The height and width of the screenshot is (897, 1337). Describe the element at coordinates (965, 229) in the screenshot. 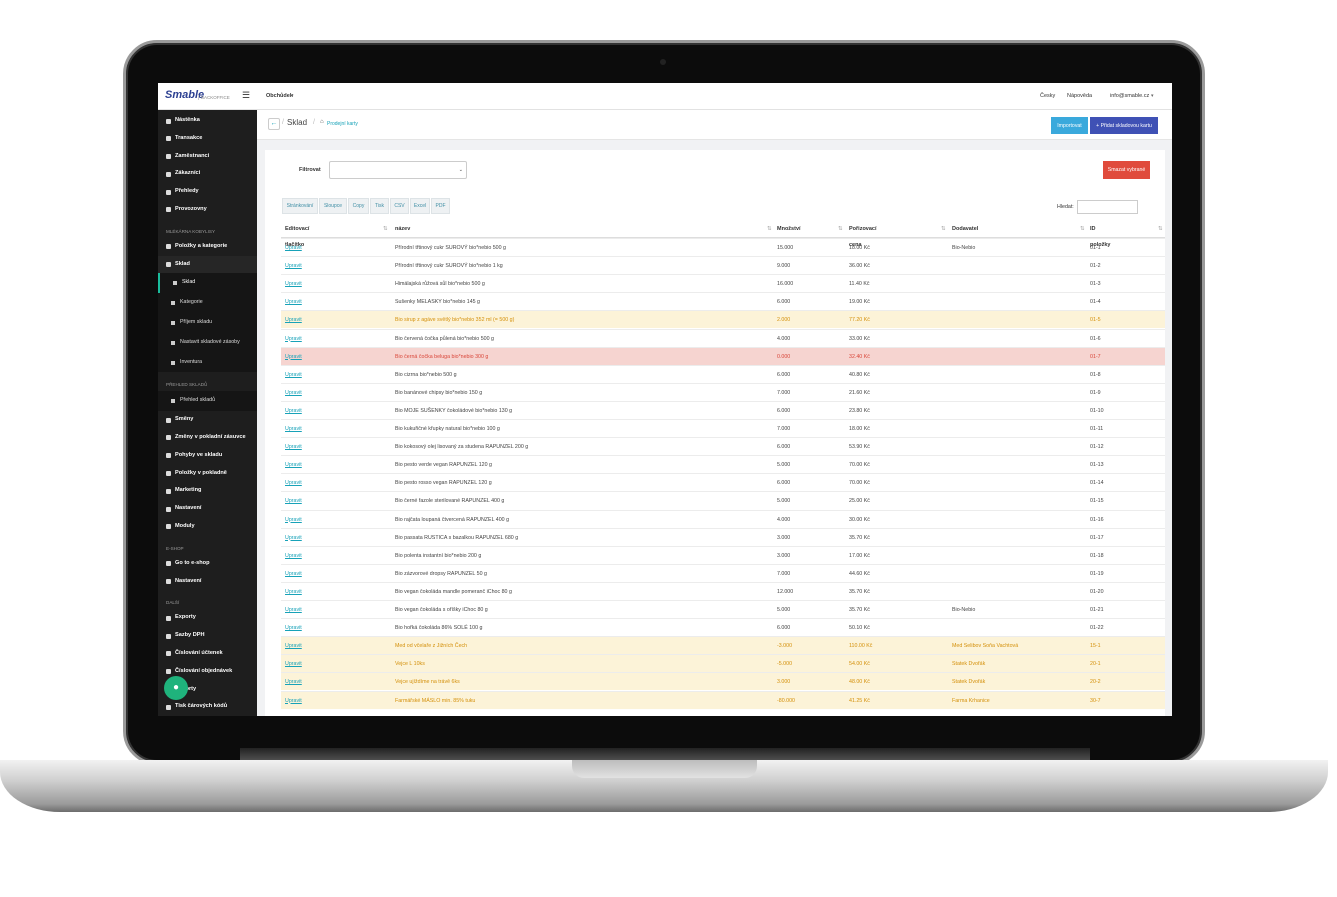

I see `column-header: Dodavatel` at that location.